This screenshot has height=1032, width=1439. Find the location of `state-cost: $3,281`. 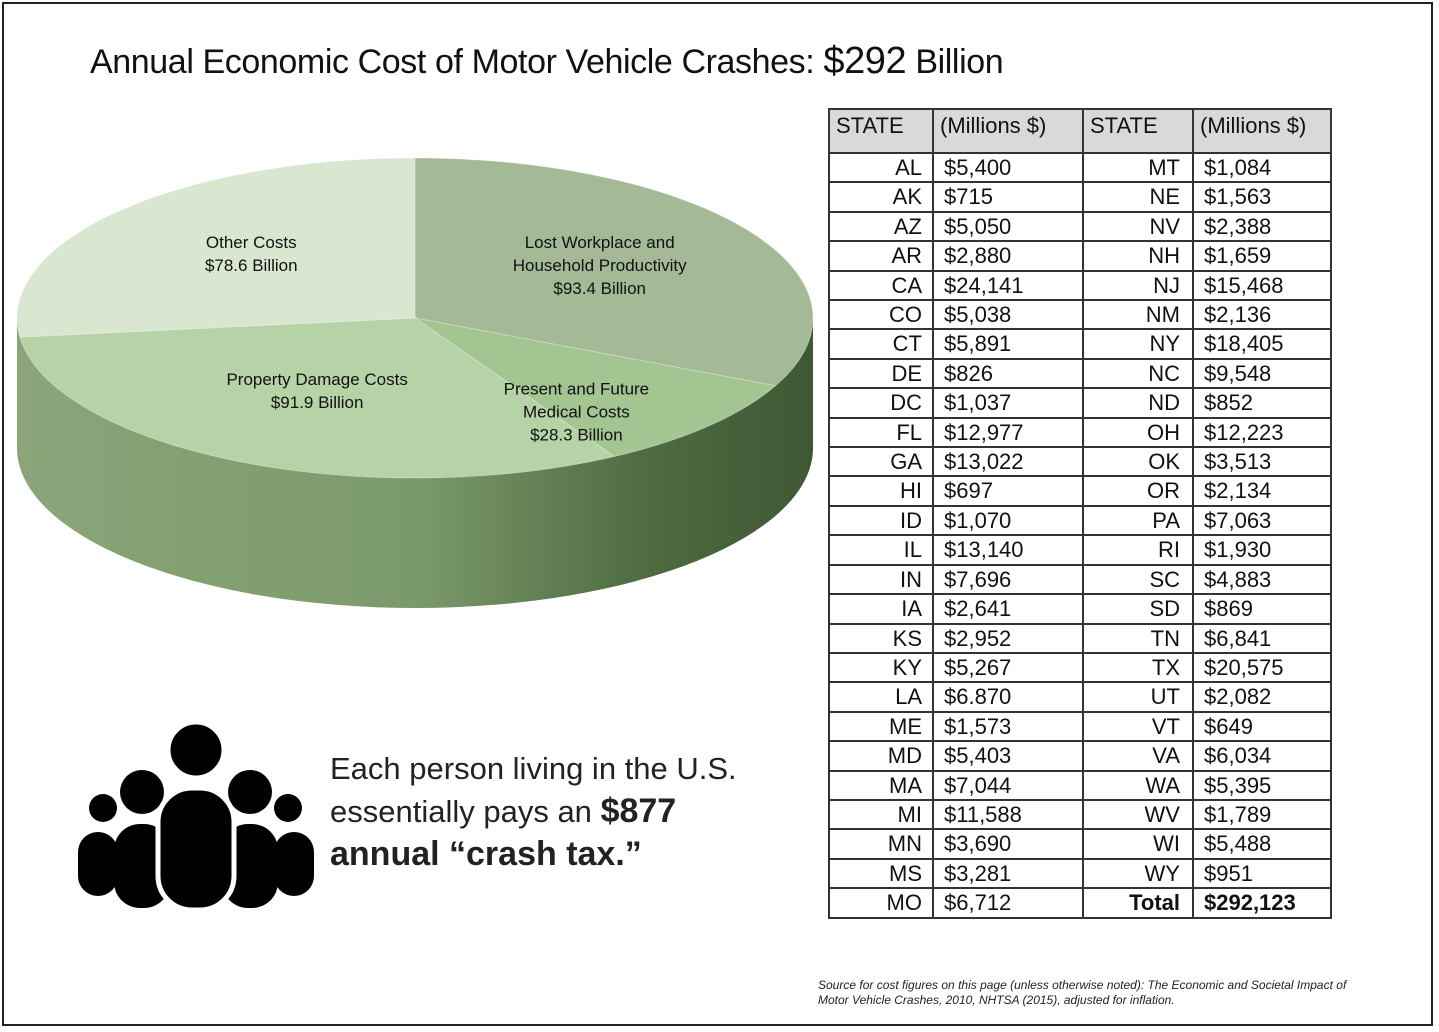

state-cost: $3,281 is located at coordinates (1008, 873).